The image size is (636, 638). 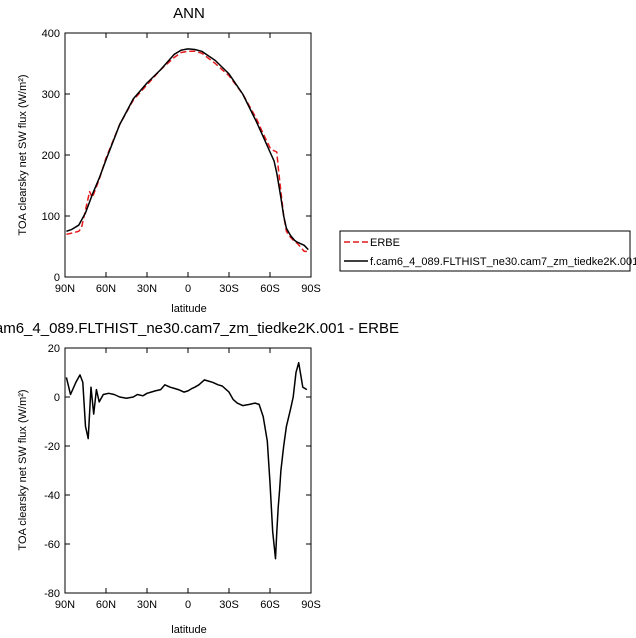 I want to click on top-panel-x-tick-label: 60S, so click(x=270, y=289).